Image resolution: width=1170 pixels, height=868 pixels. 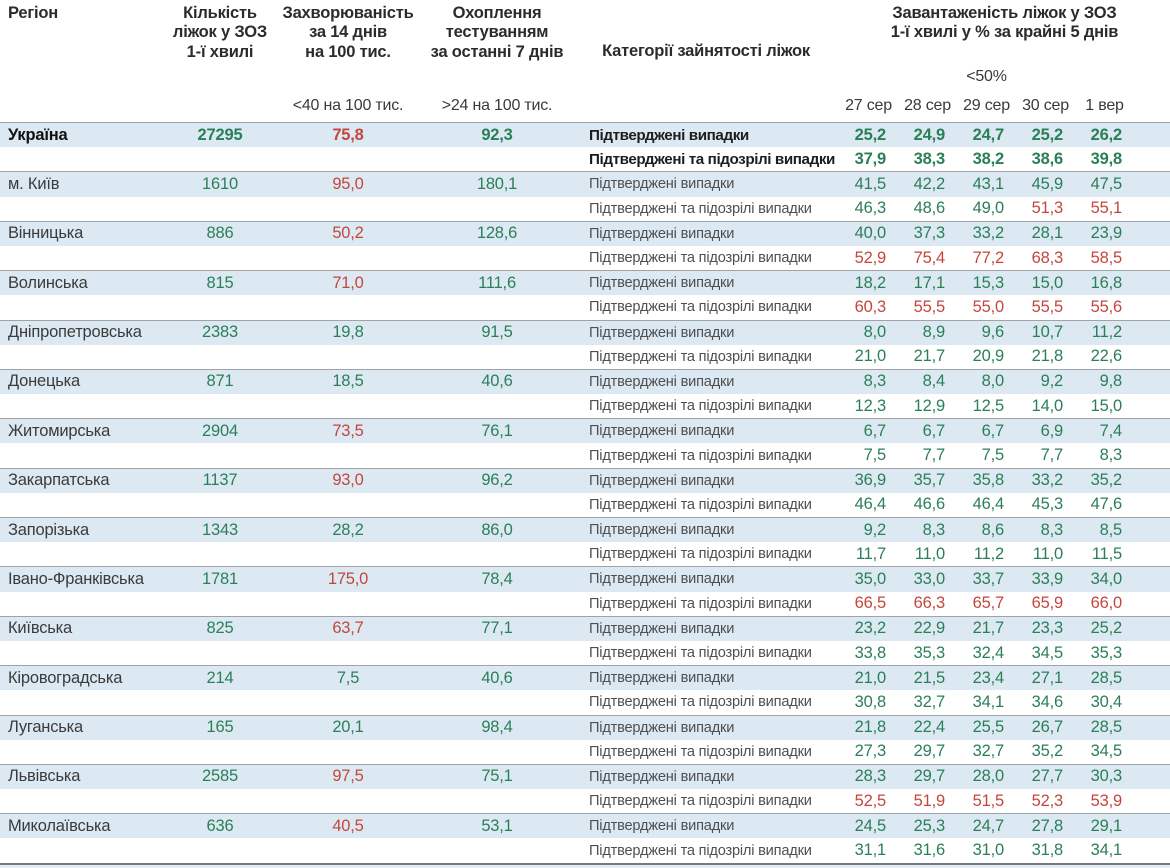 What do you see at coordinates (870, 776) in the screenshot?
I see `load-value-day1: 28,3` at bounding box center [870, 776].